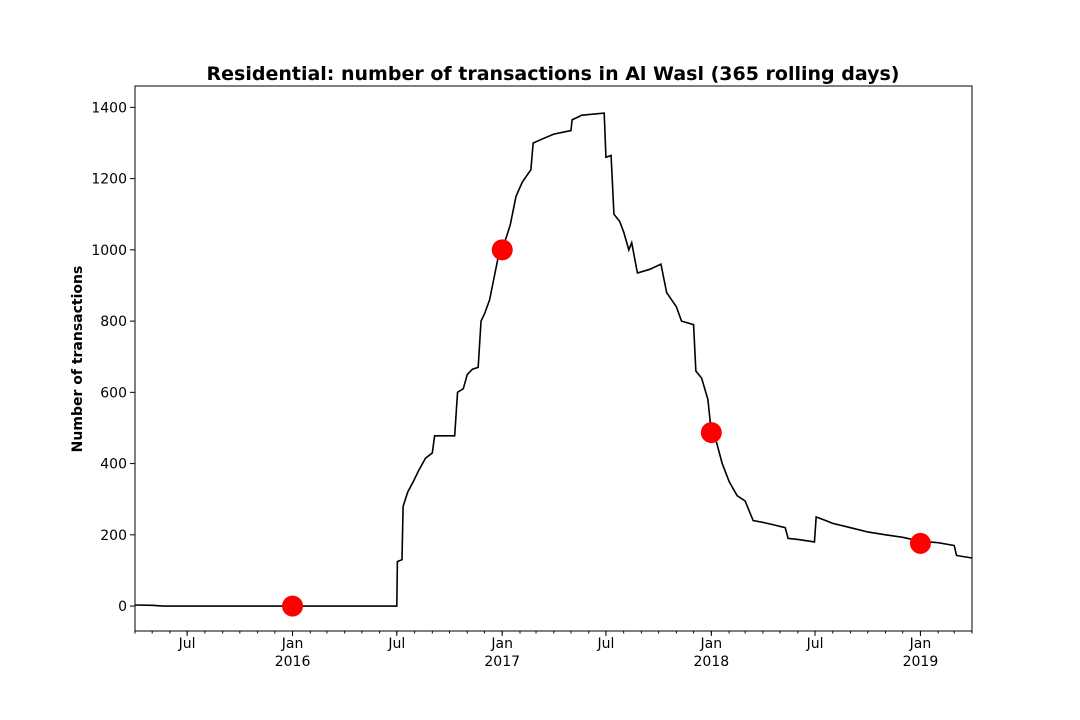  What do you see at coordinates (113, 465) in the screenshot?
I see `y-tick-label: 400` at bounding box center [113, 465].